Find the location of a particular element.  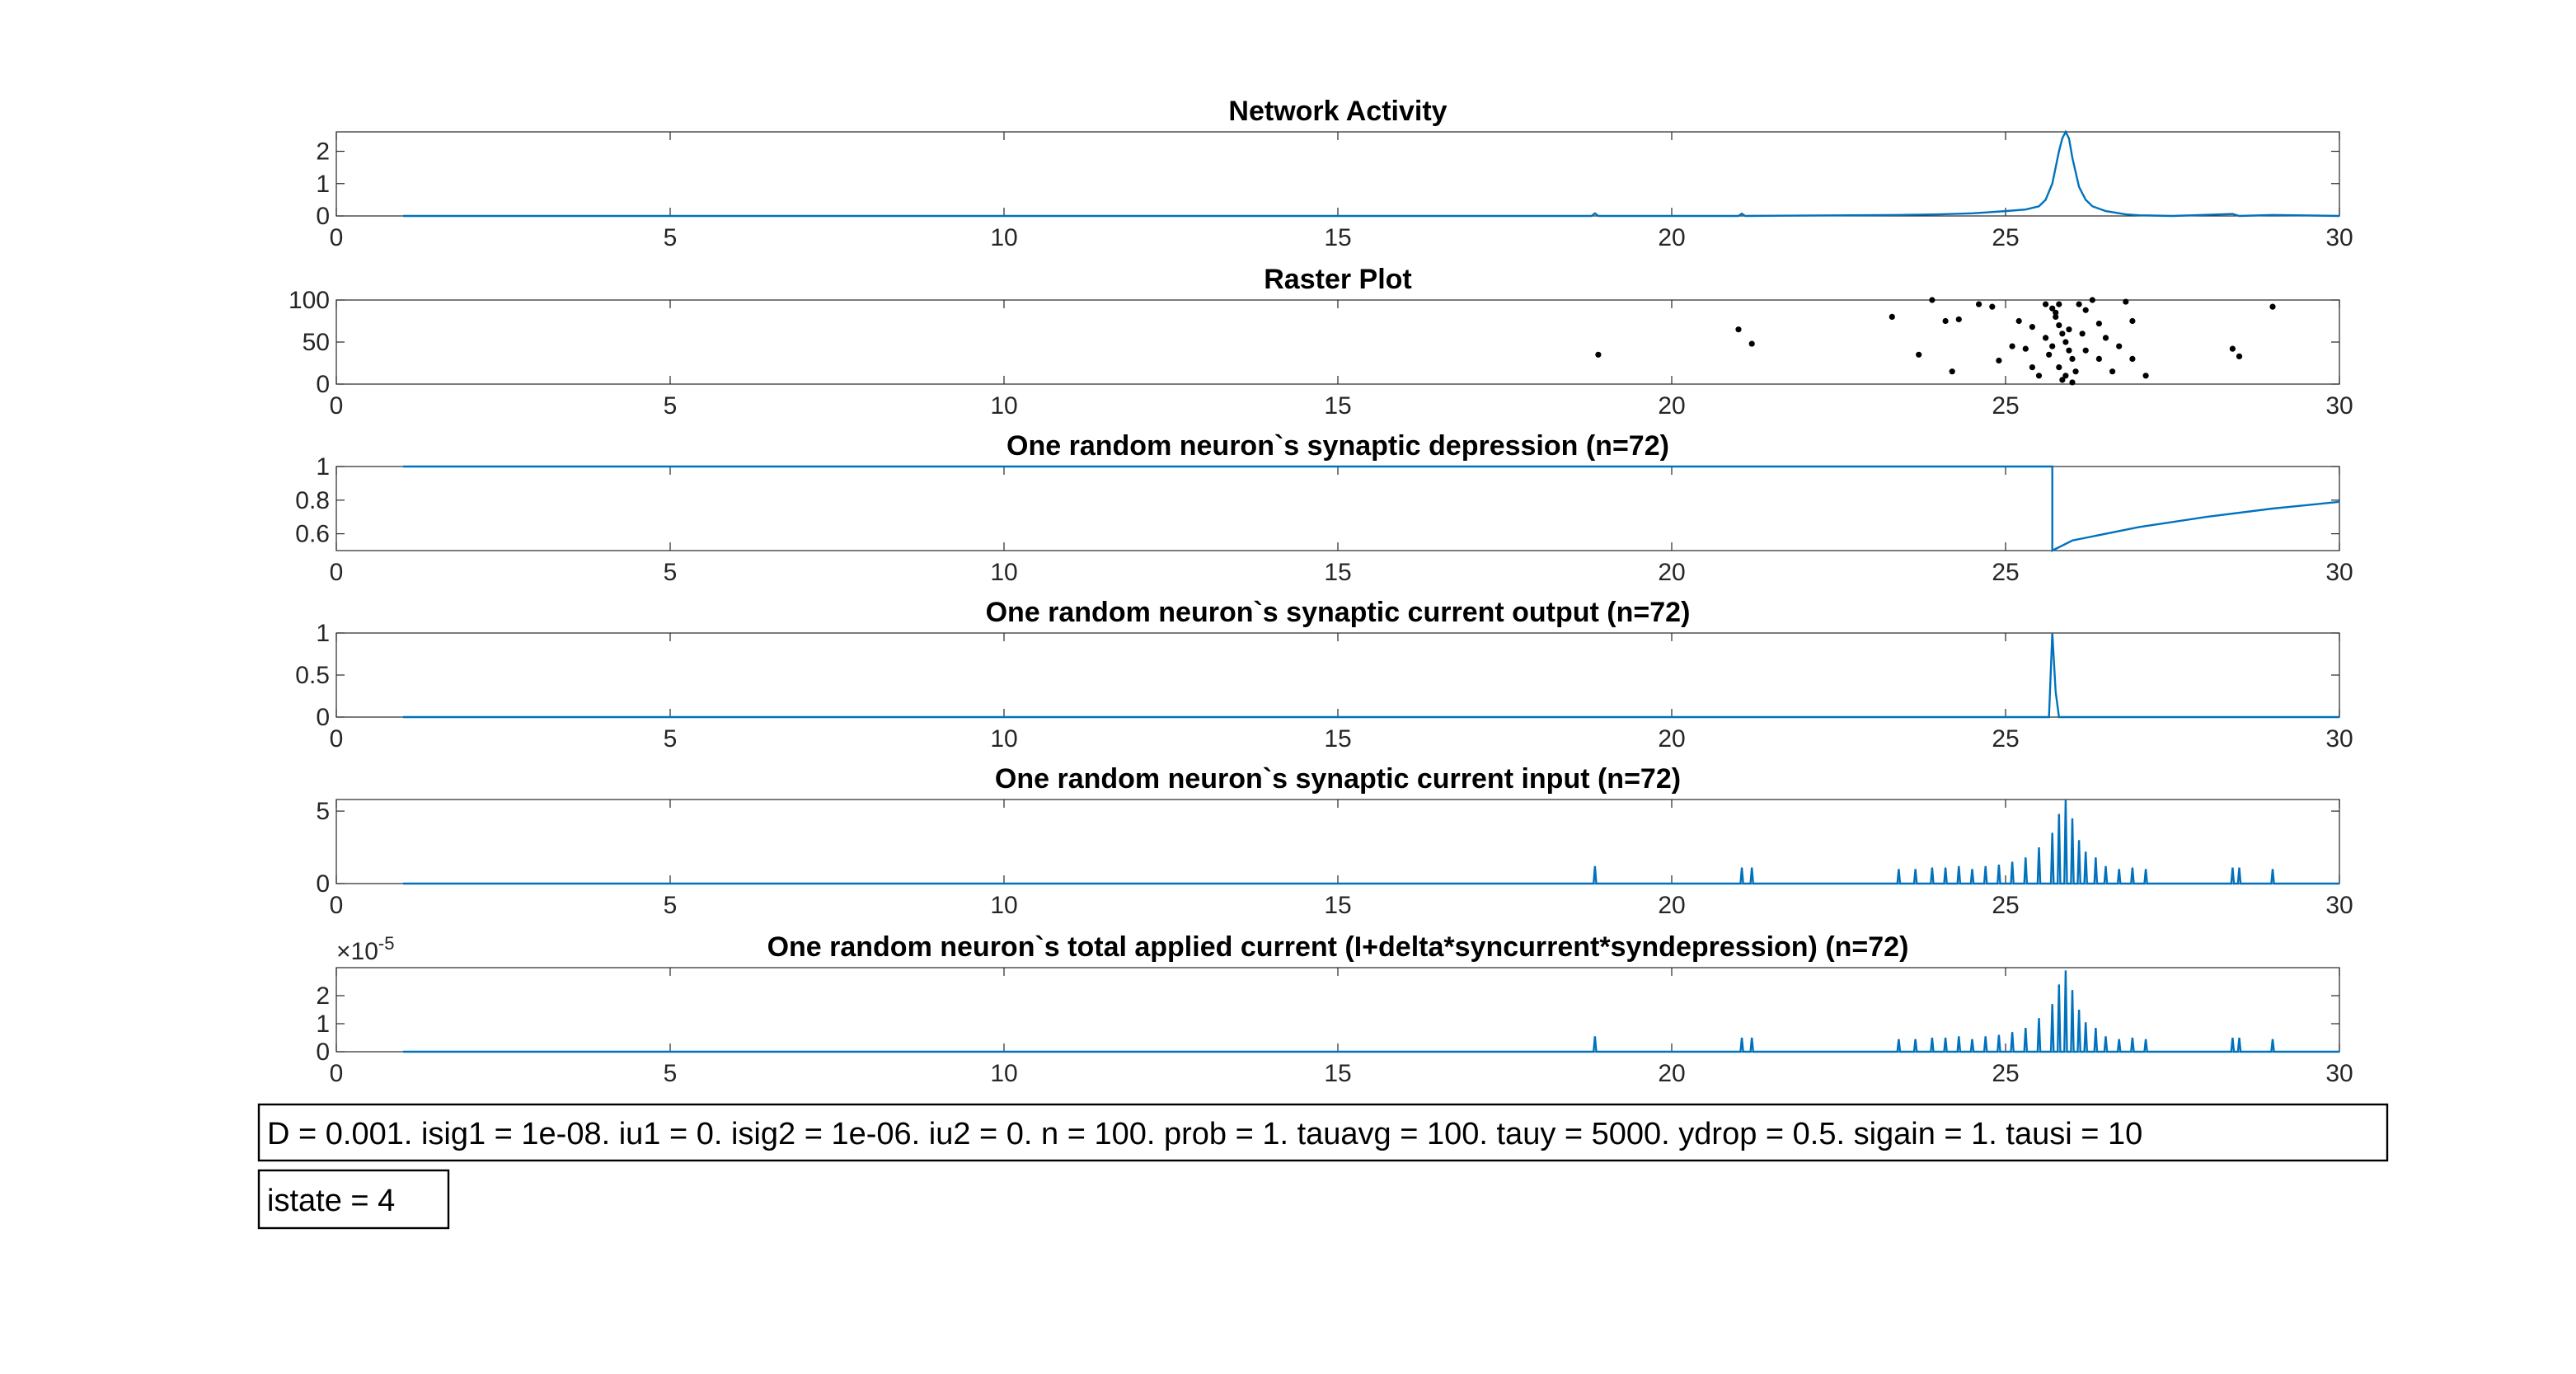

multiplier-base: ×10 is located at coordinates (357, 951).